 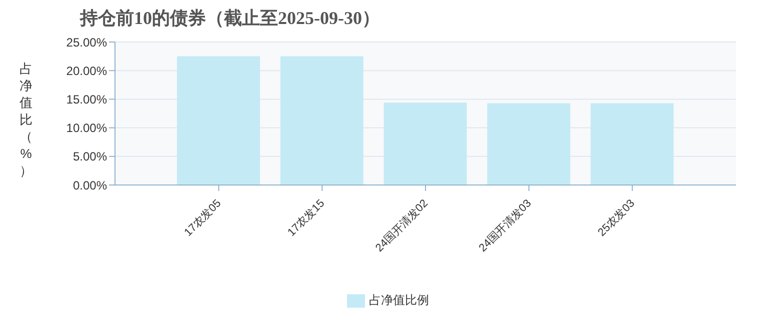 What do you see at coordinates (87, 128) in the screenshot?
I see `y-tick-label: 10.00%` at bounding box center [87, 128].